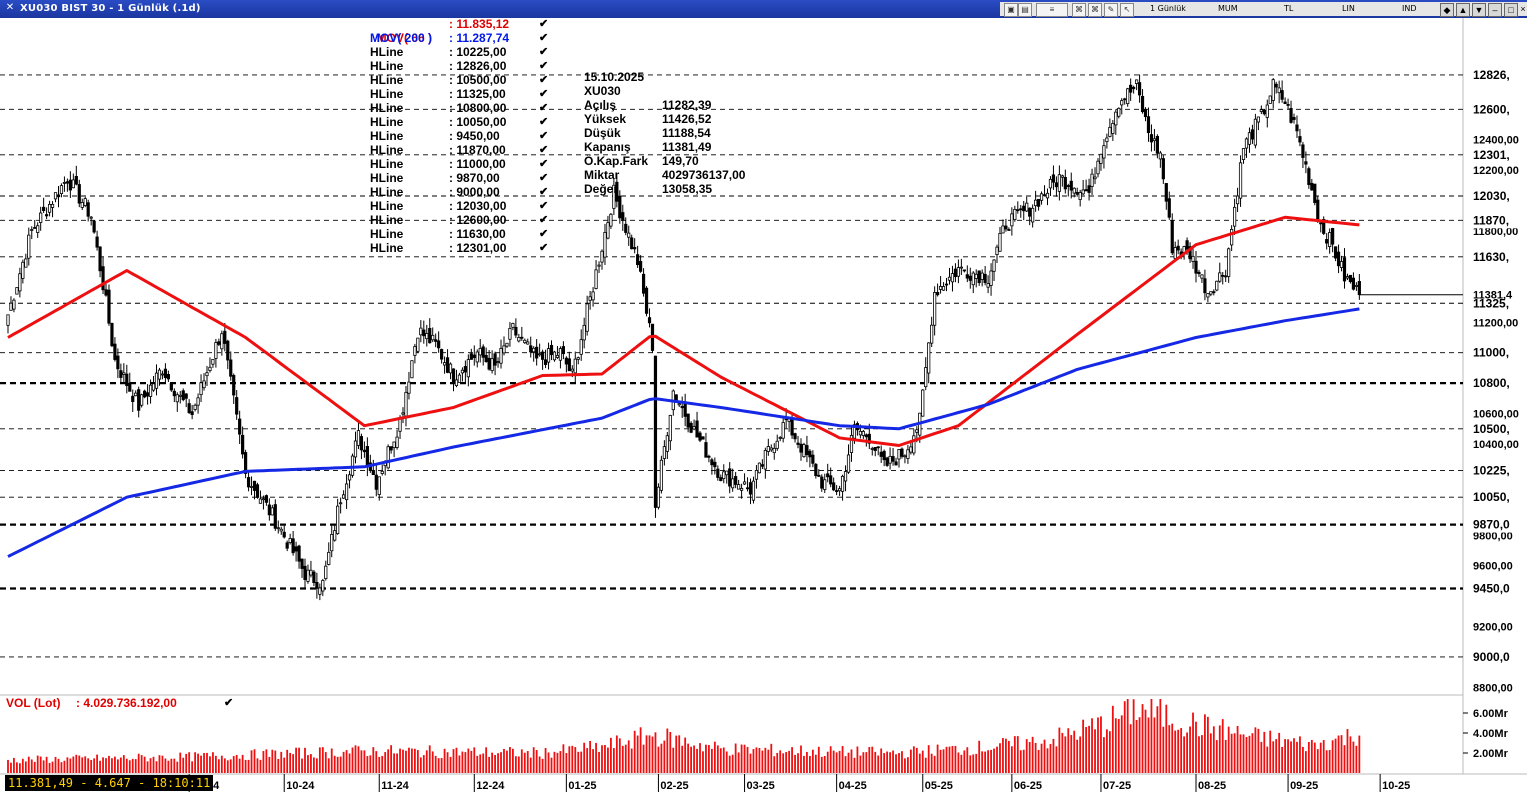 Image resolution: width=1527 pixels, height=812 pixels. I want to click on hline-label: HLine, so click(387, 136).